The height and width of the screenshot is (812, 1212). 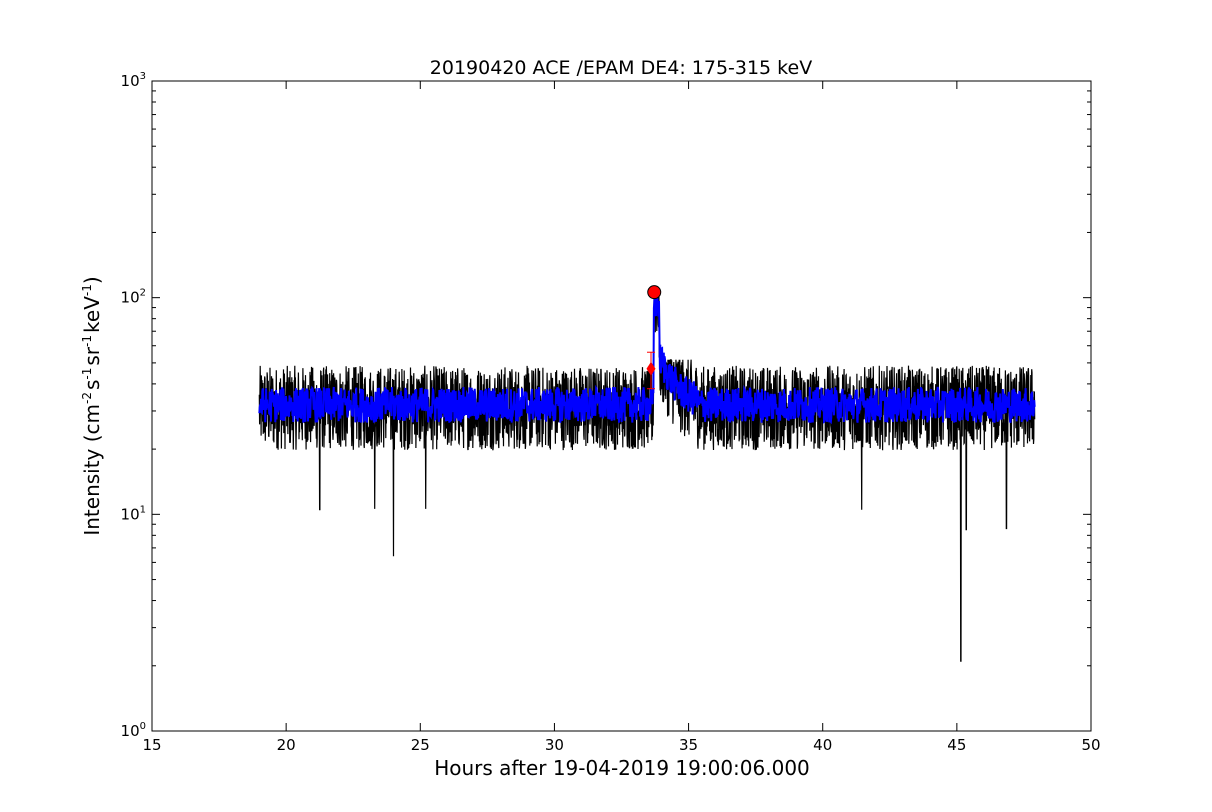 What do you see at coordinates (956, 745) in the screenshot?
I see `x-tick-label: 45` at bounding box center [956, 745].